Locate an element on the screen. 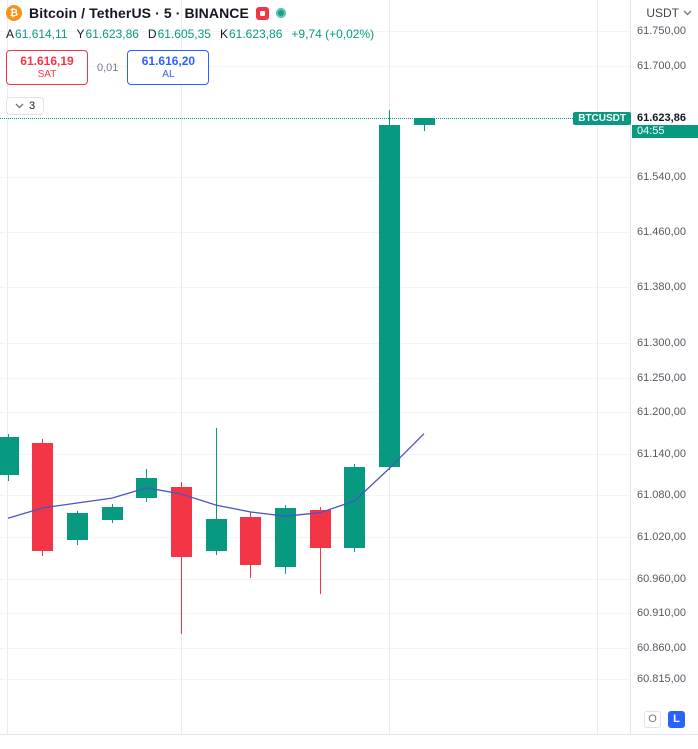 This screenshot has width=698, height=749. ma-line is located at coordinates (216, 476).